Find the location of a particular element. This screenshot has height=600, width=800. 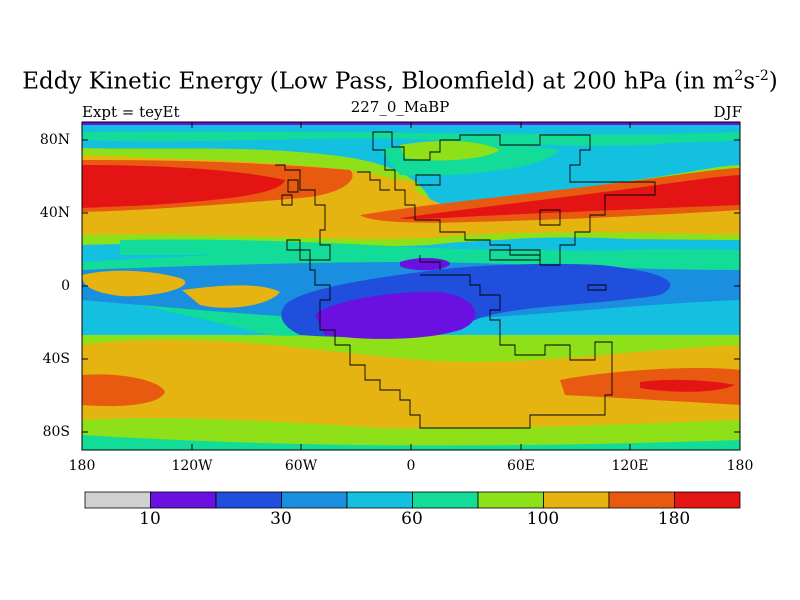

y-tick-label: 80S is located at coordinates (56, 432).